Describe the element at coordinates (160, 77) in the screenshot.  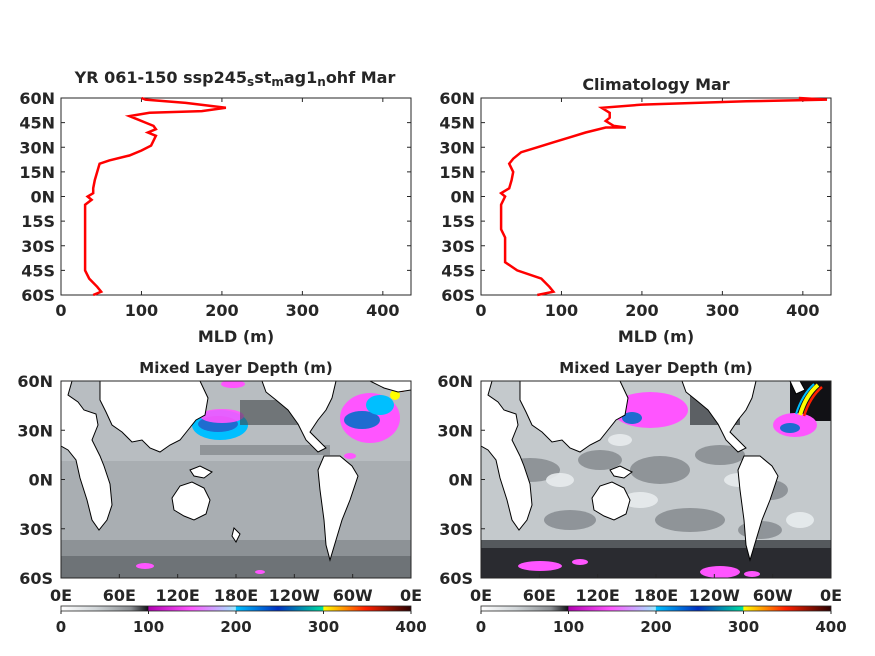
I see `title-segment: YR 061-150 ssp245` at that location.